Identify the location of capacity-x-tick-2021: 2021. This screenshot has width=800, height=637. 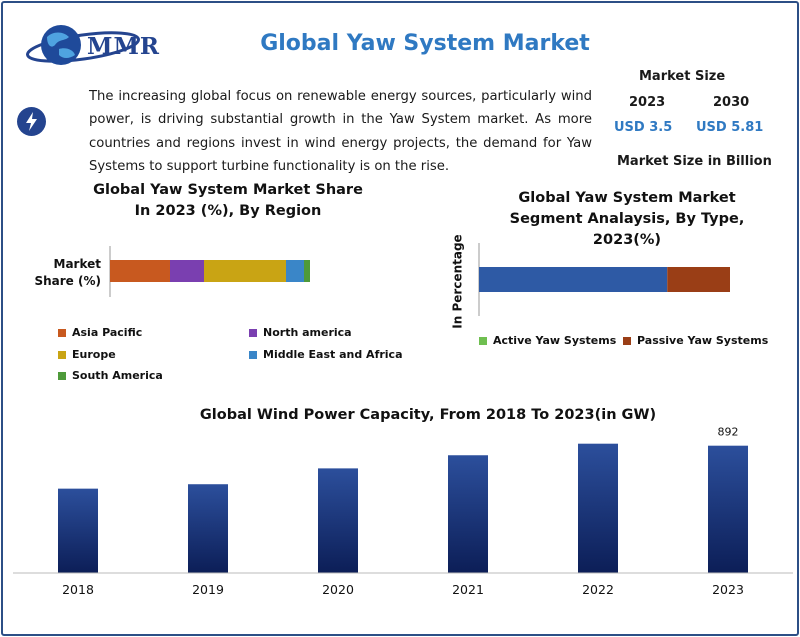
(468, 589).